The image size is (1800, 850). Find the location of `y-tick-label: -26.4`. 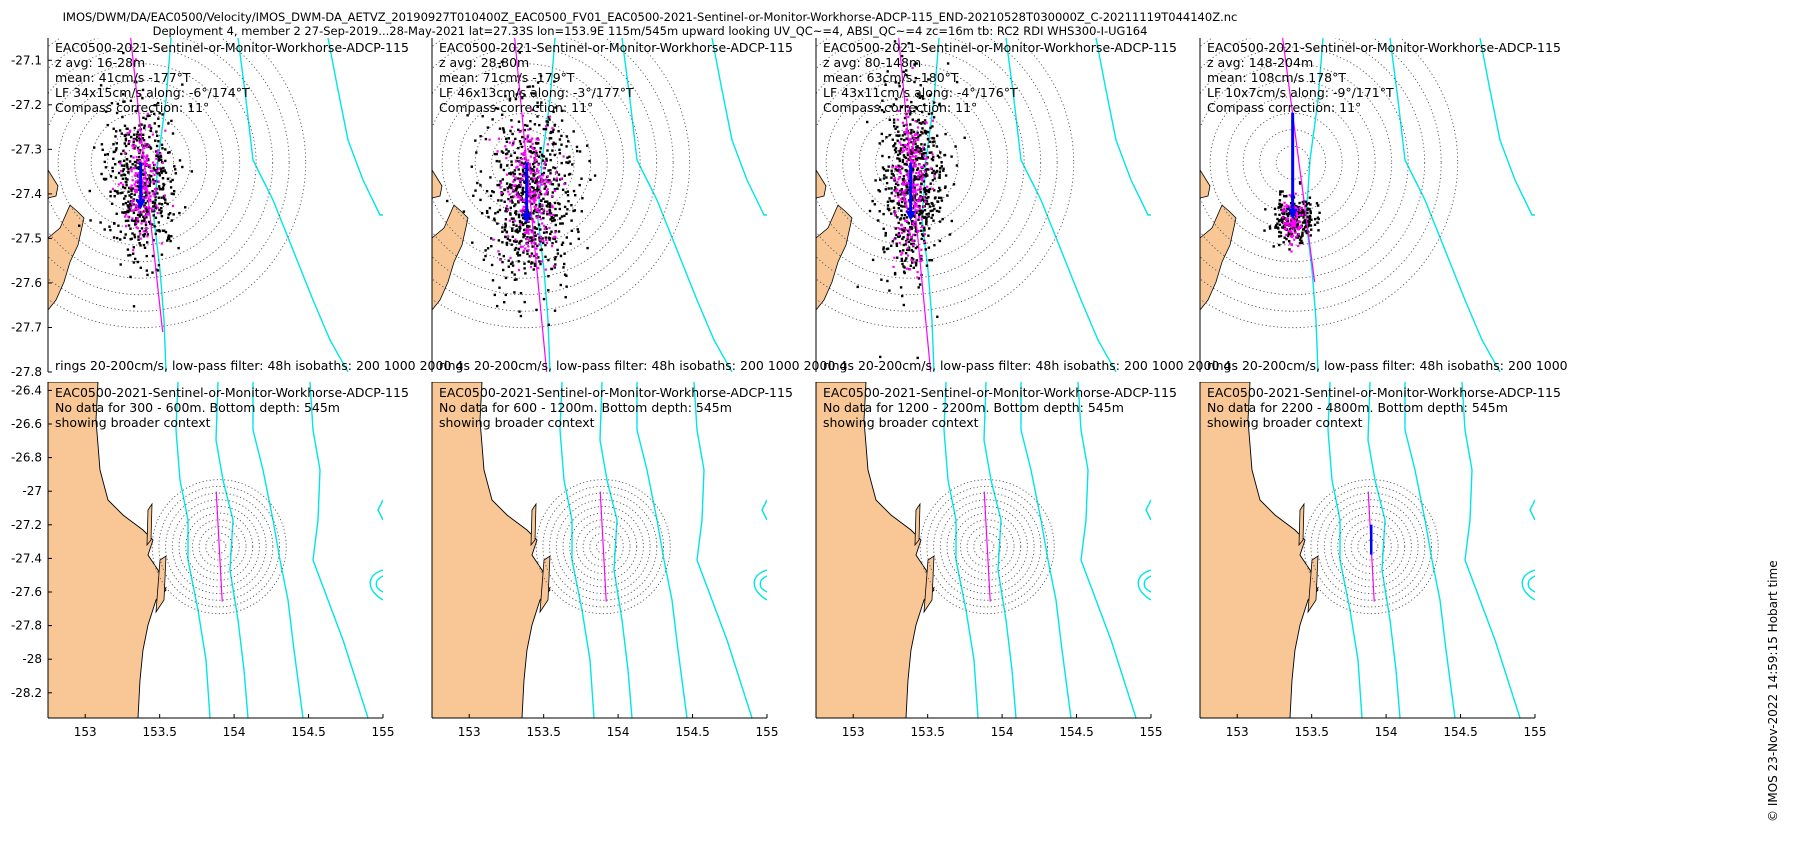

y-tick-label: -26.4 is located at coordinates (26, 390).